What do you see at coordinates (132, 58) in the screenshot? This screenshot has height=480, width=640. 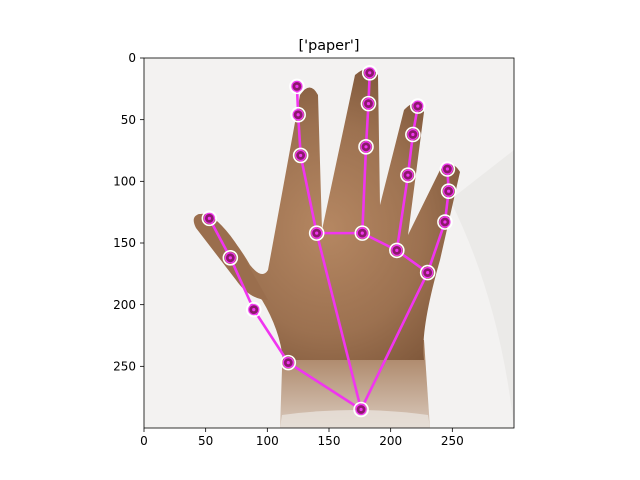 I see `y-tick-label: 0` at bounding box center [132, 58].